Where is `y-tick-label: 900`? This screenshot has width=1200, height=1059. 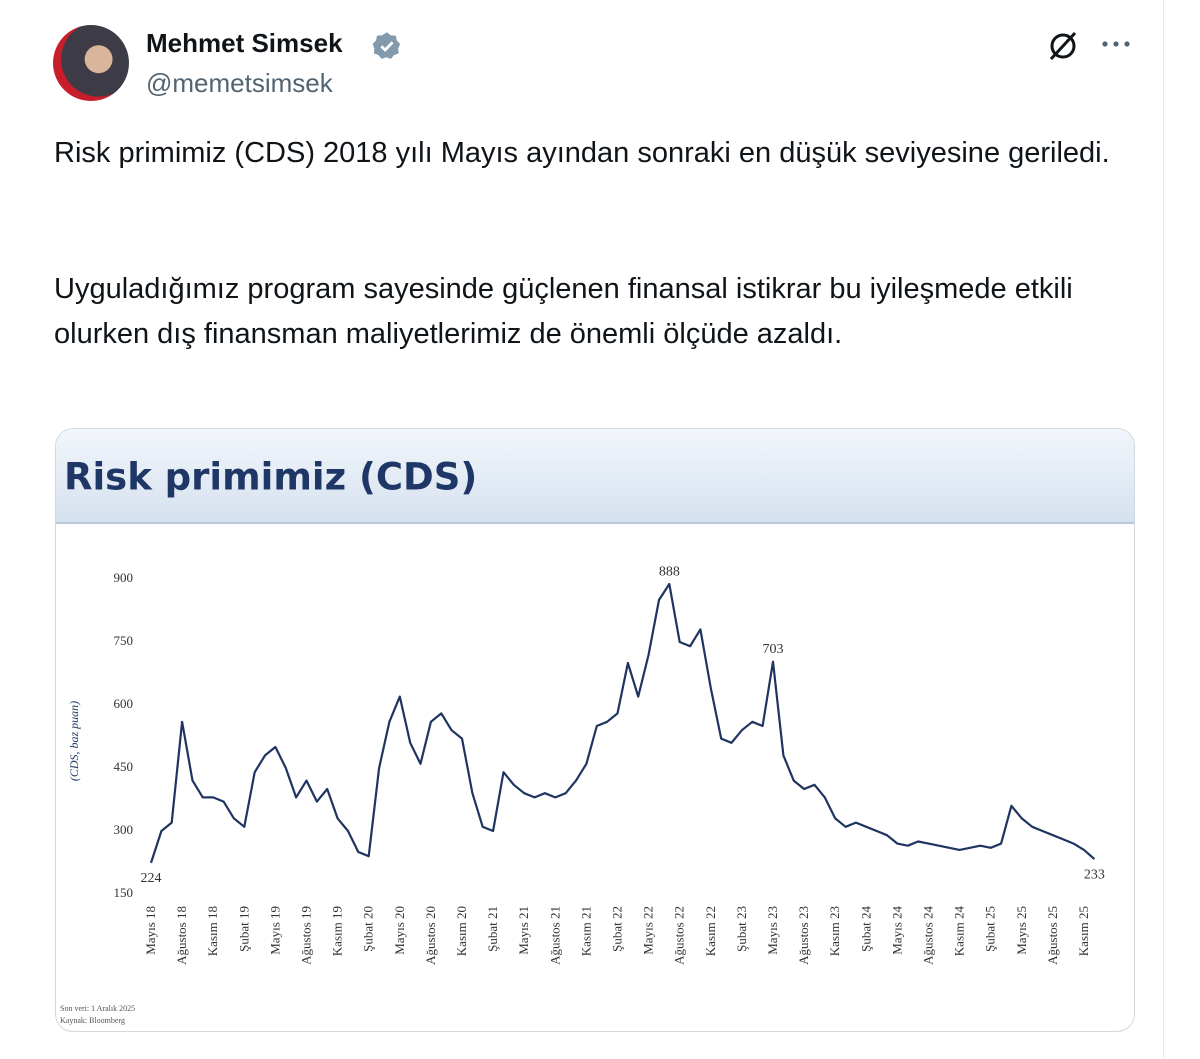
y-tick-label: 900 is located at coordinates (124, 577).